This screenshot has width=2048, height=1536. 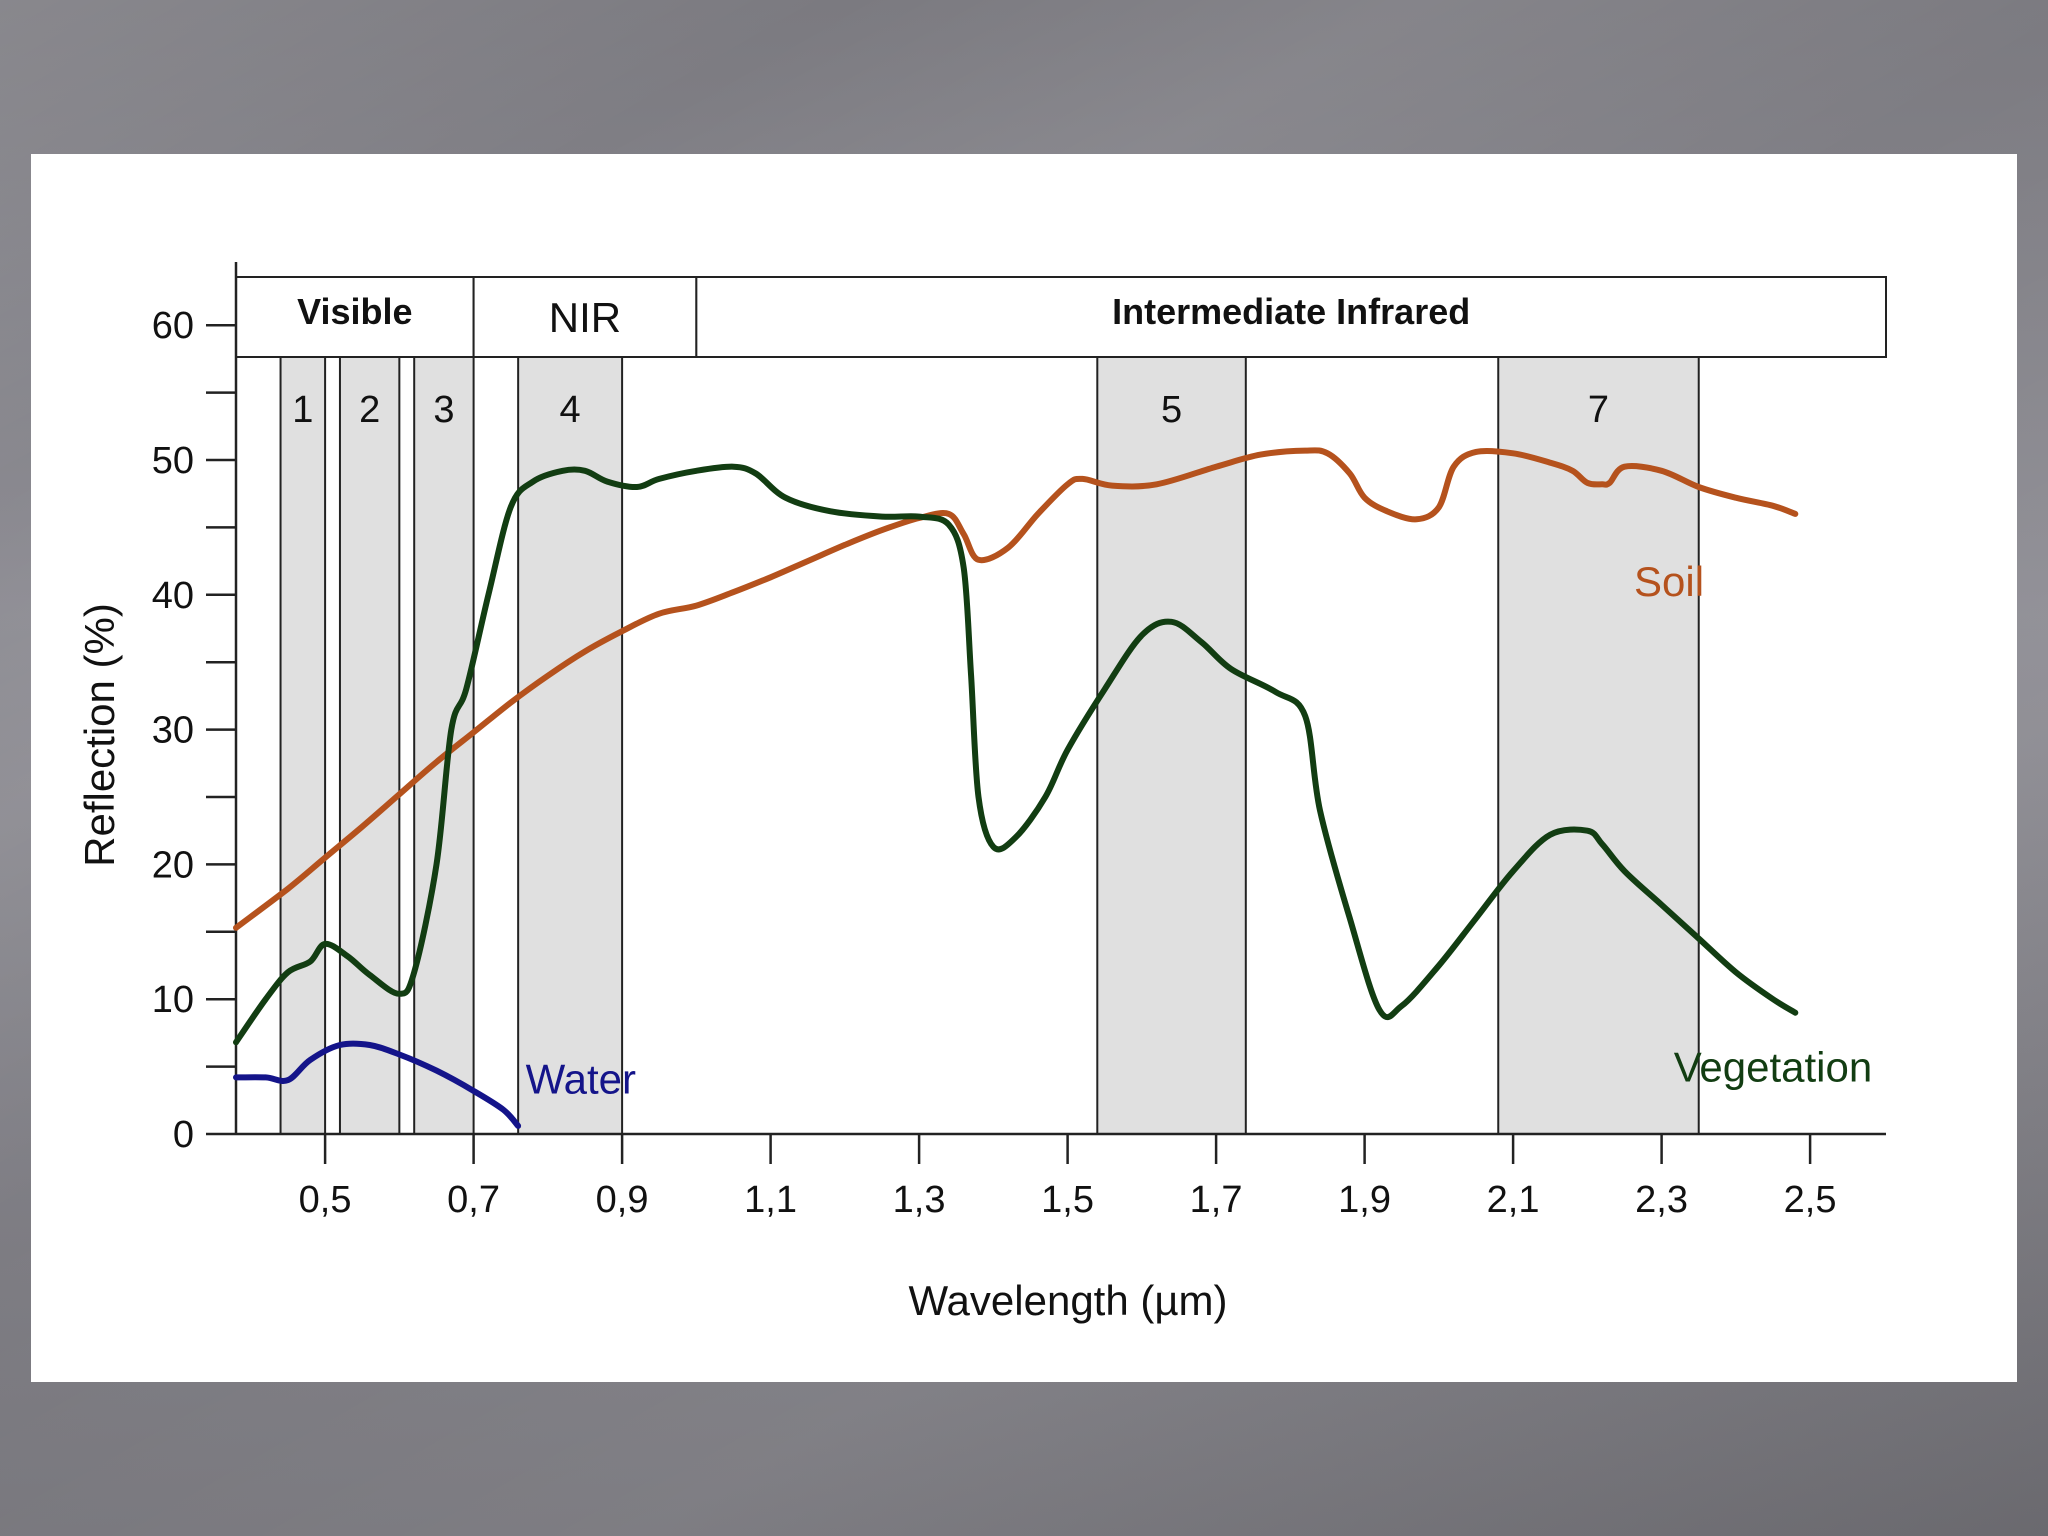 What do you see at coordinates (1291, 311) in the screenshot?
I see `region-2-label: Intermediate Infrared` at bounding box center [1291, 311].